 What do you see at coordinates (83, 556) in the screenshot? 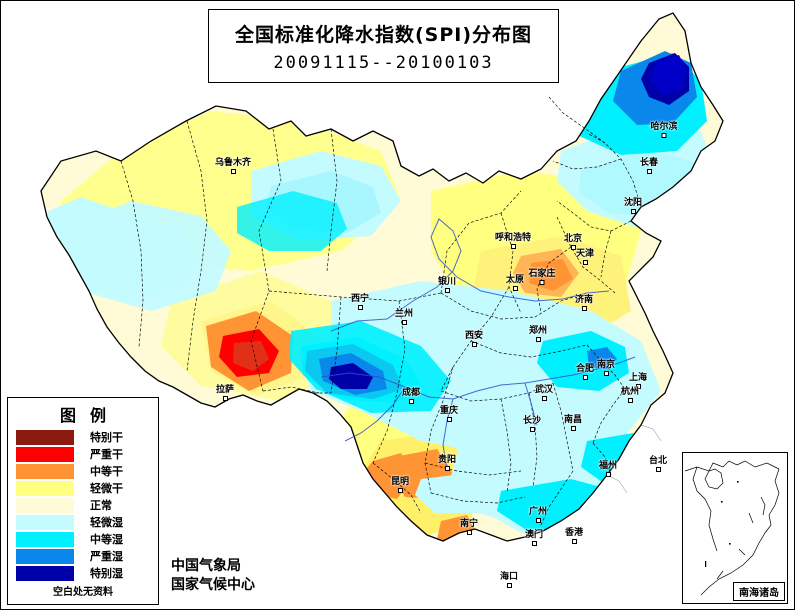
I see `legend-item: 严重湿` at bounding box center [83, 556].